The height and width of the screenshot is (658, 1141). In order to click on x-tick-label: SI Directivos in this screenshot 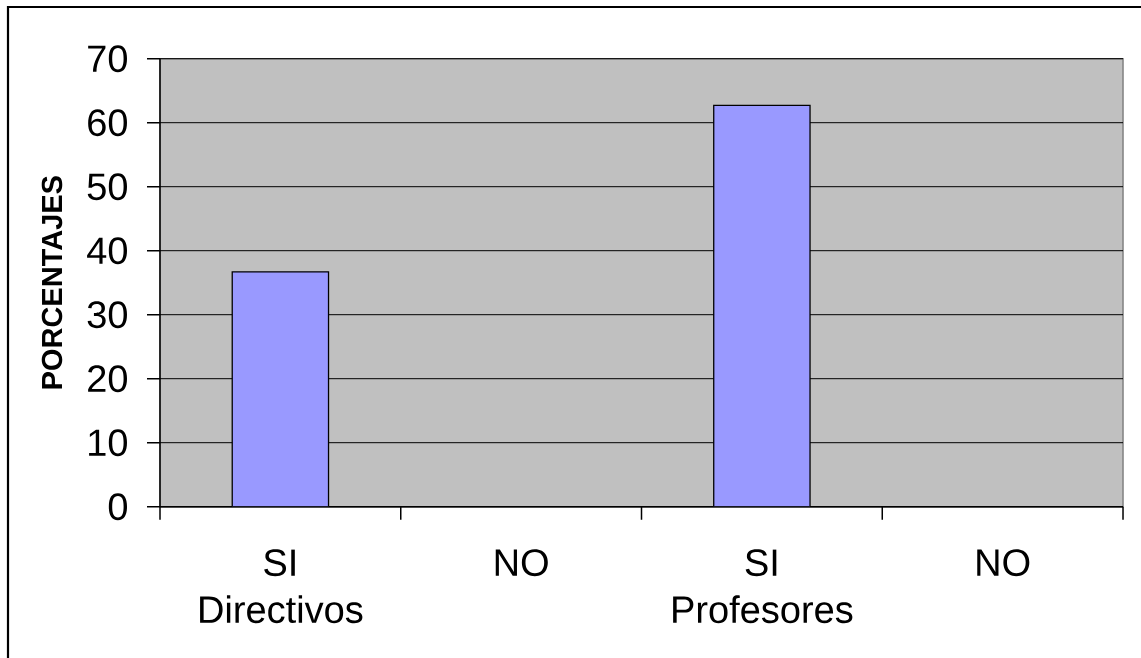, I will do `click(281, 586)`.